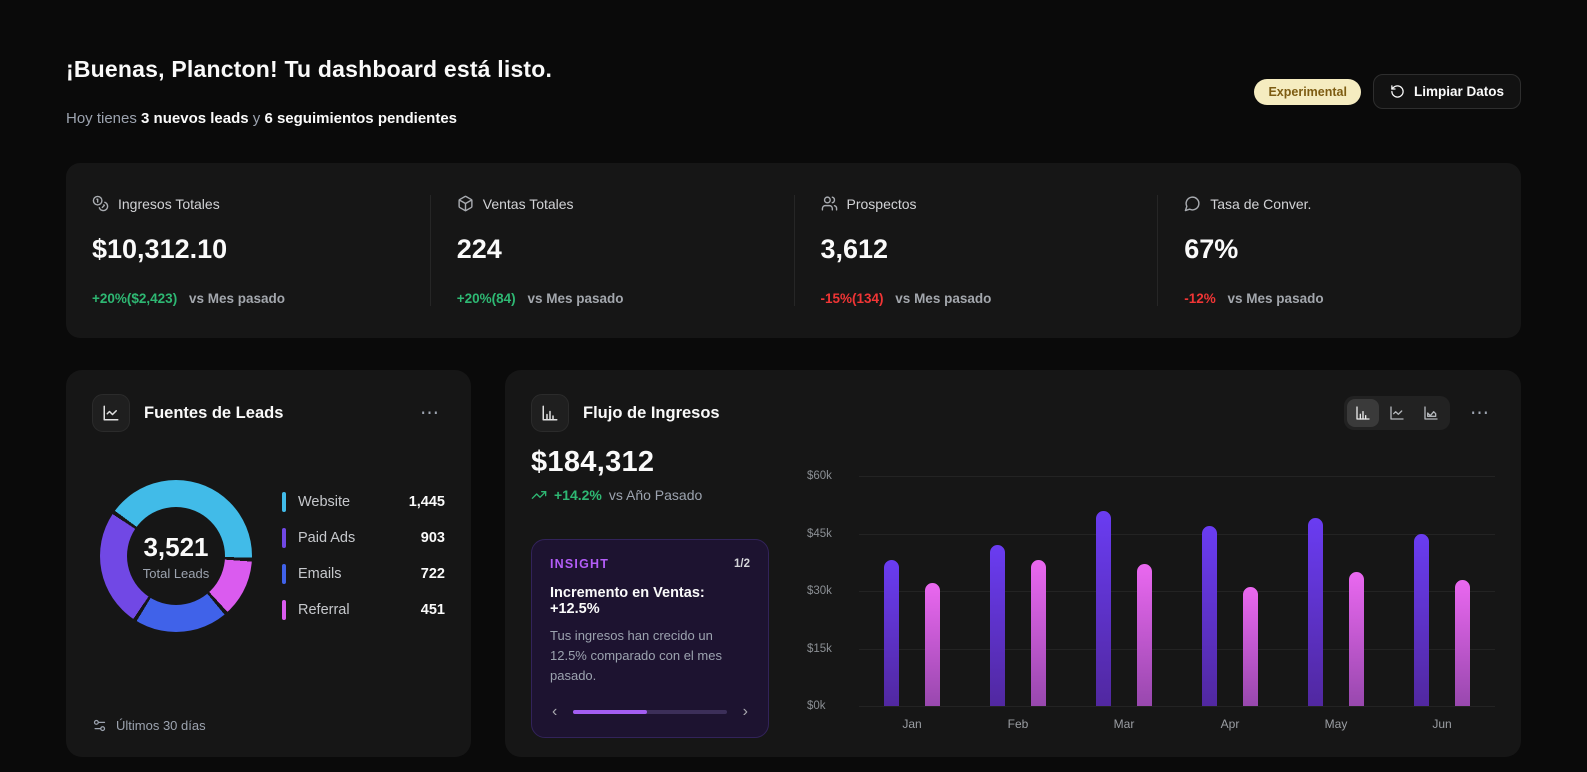 The image size is (1587, 772). What do you see at coordinates (819, 591) in the screenshot?
I see `y-axis-tick: $30k` at bounding box center [819, 591].